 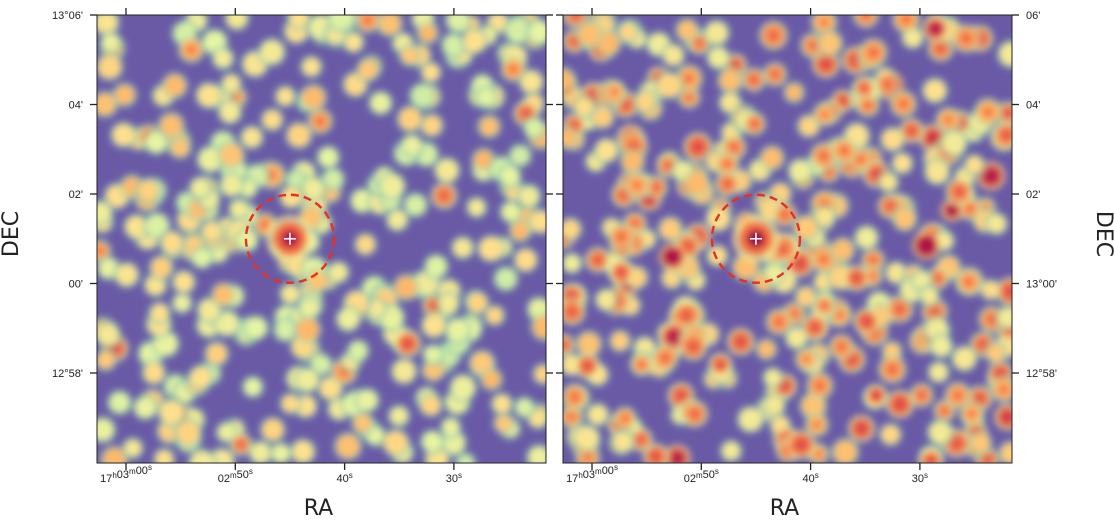 I want to click on y-tick-label: 02', so click(x=1033, y=195).